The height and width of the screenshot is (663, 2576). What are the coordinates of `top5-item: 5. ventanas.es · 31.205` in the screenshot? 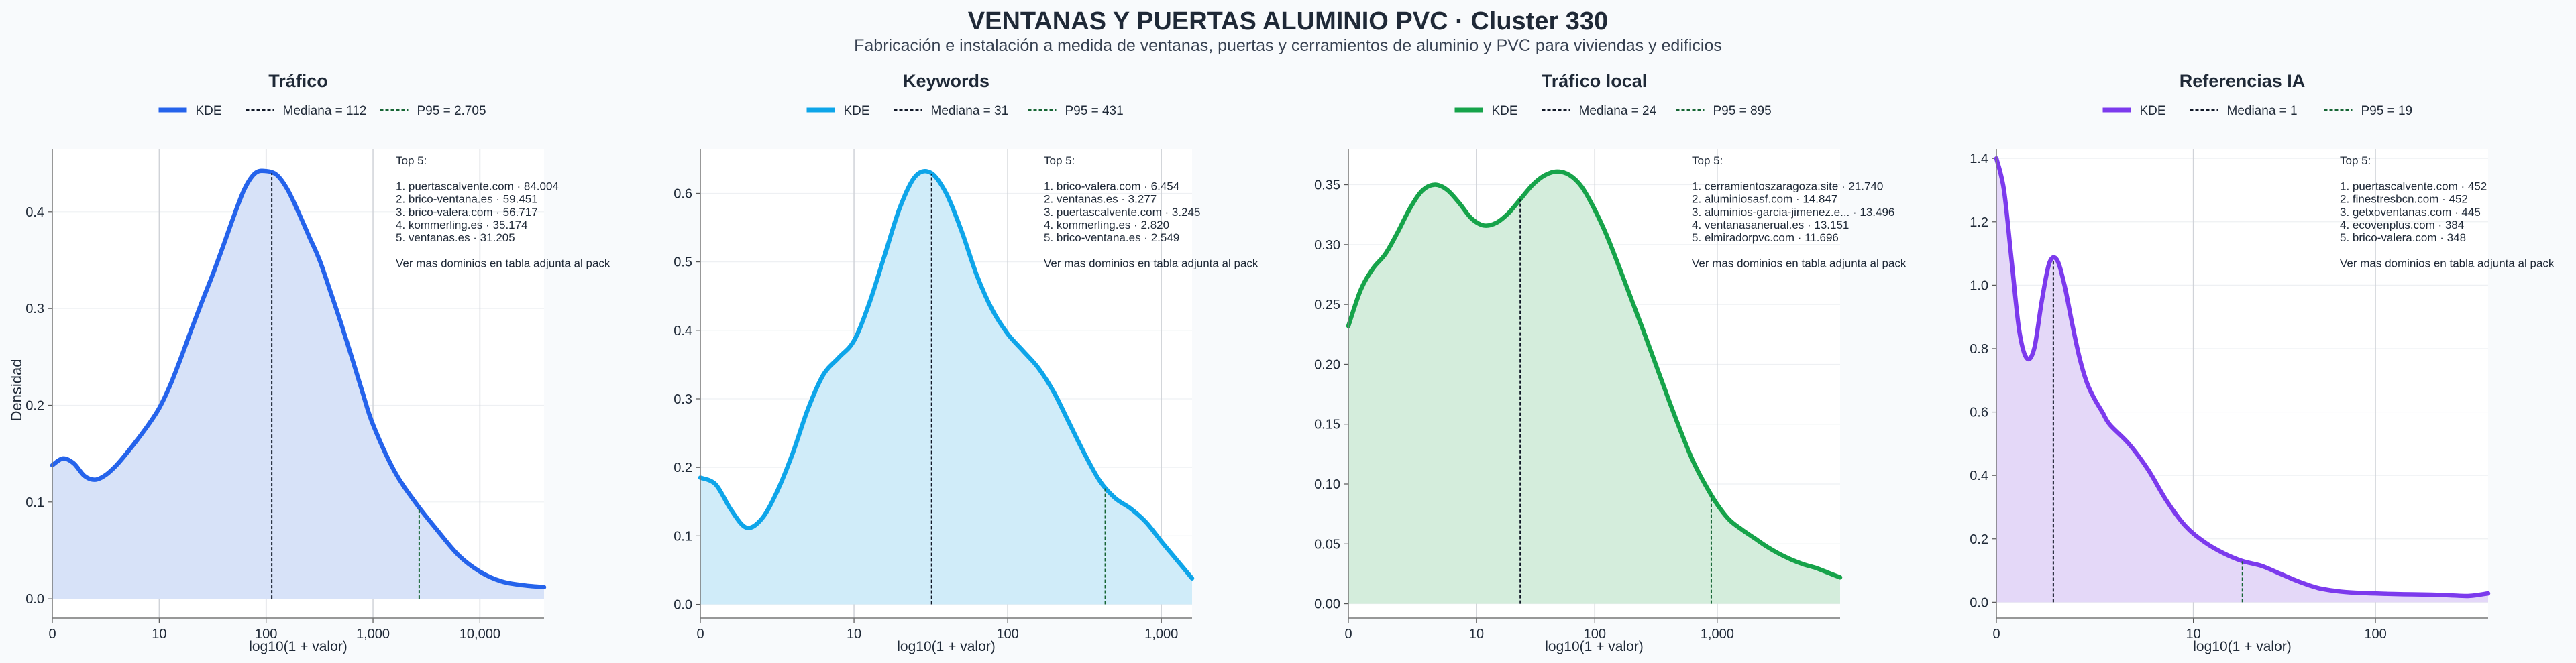 It's located at (455, 237).